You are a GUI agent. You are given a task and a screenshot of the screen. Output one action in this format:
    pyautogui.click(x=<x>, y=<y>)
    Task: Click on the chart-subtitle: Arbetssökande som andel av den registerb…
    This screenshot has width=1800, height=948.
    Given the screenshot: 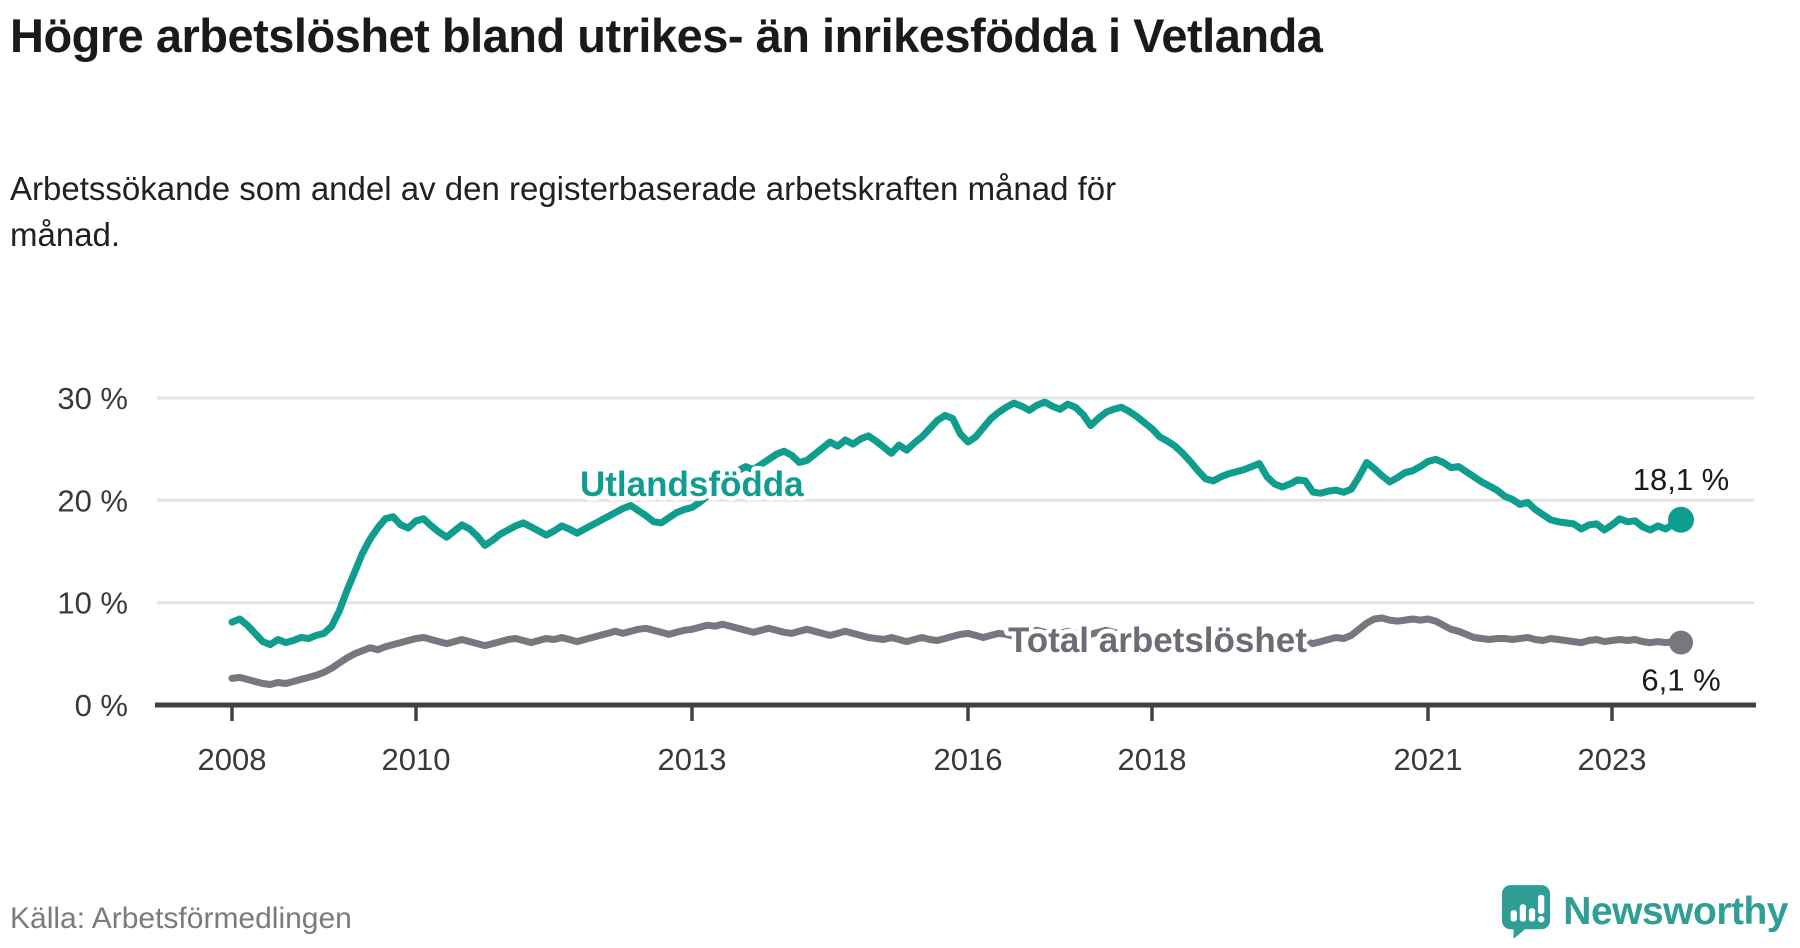 What is the action you would take?
    pyautogui.click(x=563, y=211)
    